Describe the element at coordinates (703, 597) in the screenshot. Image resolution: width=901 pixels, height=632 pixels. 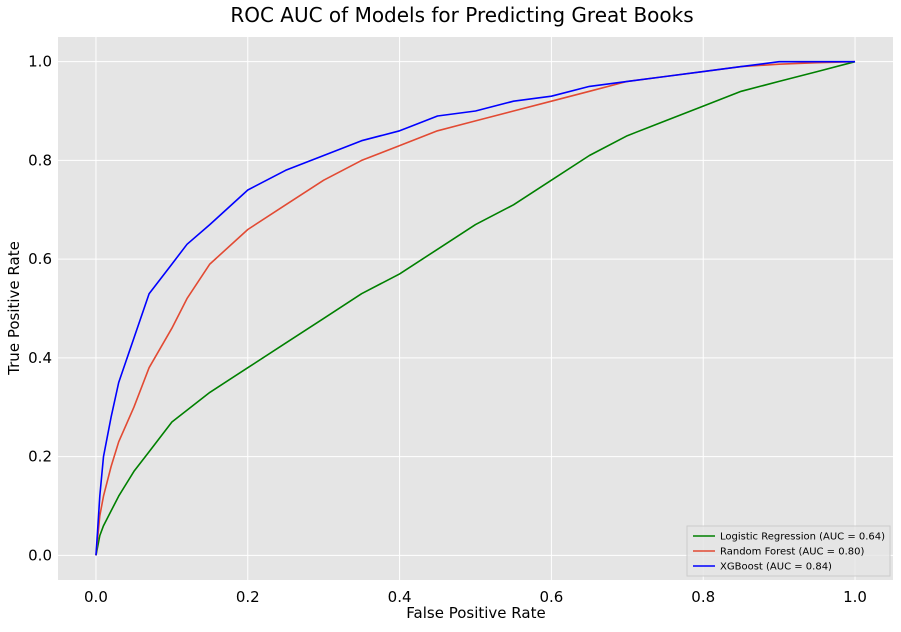
I see `x-tick-label: 0.8` at that location.